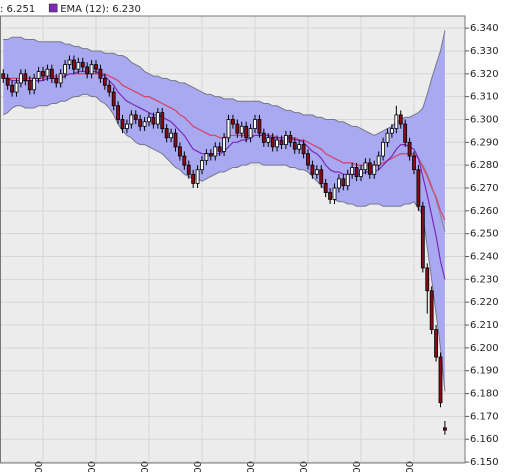 The width and height of the screenshot is (510, 472). Describe the element at coordinates (484, 28) in the screenshot. I see `y-tick-label: 6.340` at that location.